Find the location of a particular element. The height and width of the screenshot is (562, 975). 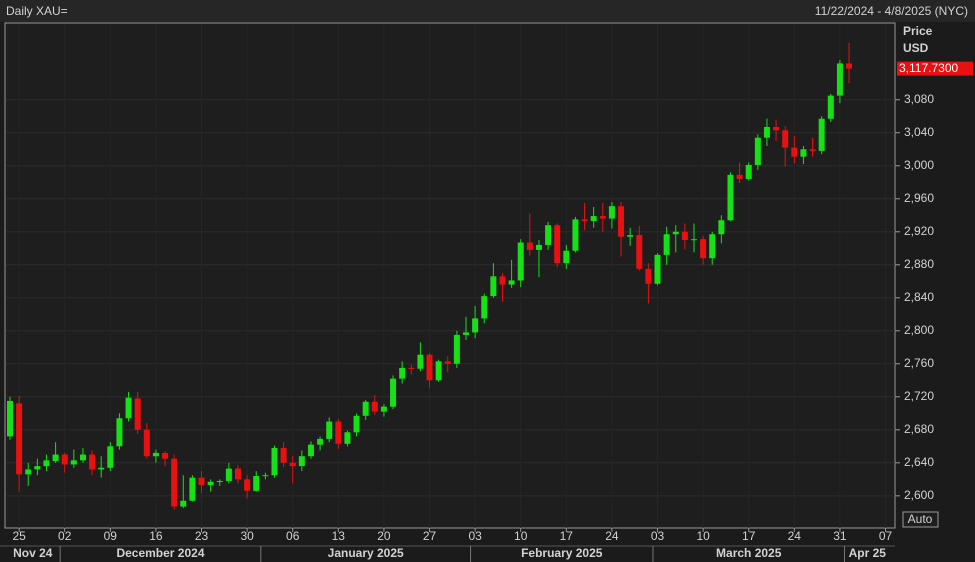

scale-button is located at coordinates (920, 519).